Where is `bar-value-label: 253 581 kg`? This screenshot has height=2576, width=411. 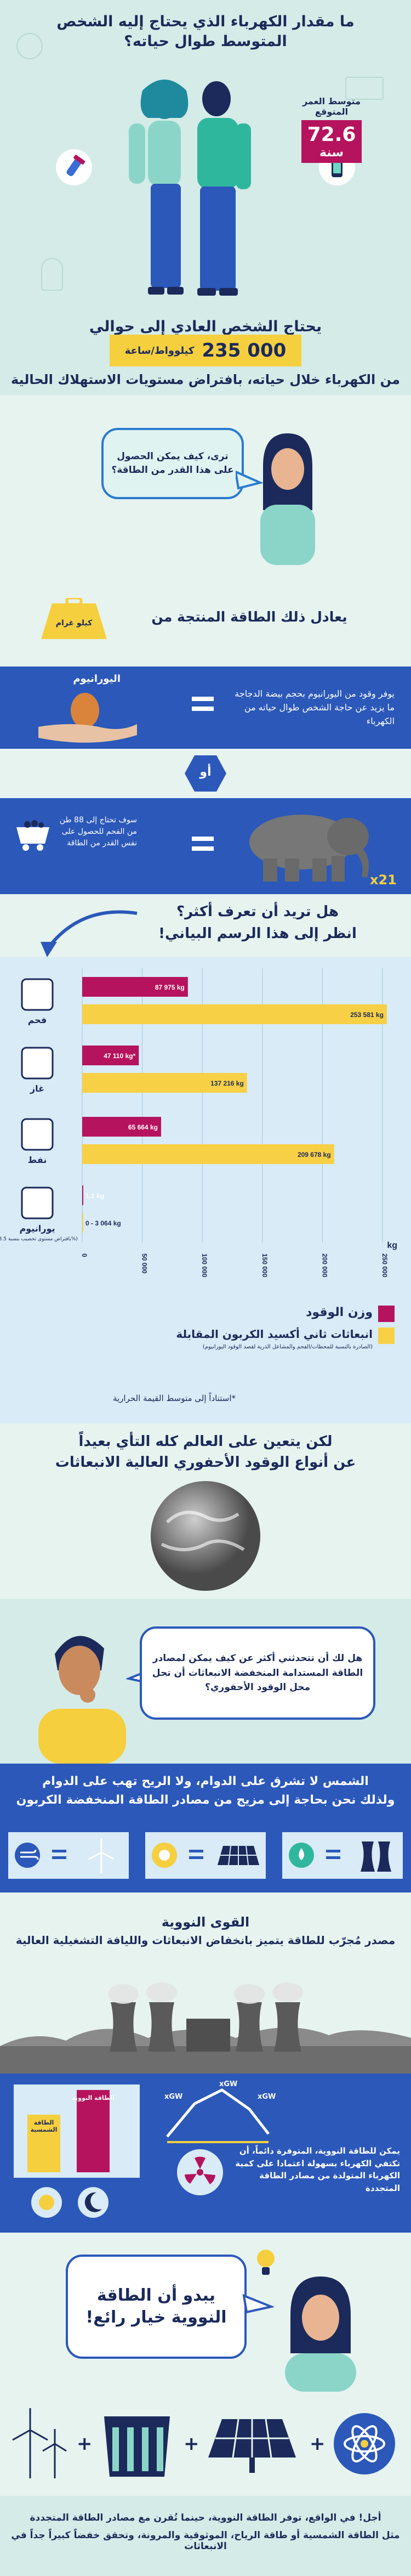
bar-value-label: 253 581 kg is located at coordinates (367, 1015).